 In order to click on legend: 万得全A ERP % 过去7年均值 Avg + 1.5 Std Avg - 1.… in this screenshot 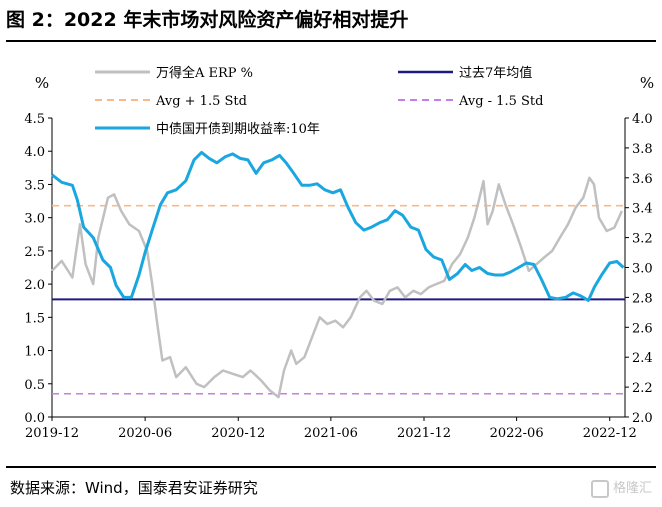, I will do `click(319, 101)`.